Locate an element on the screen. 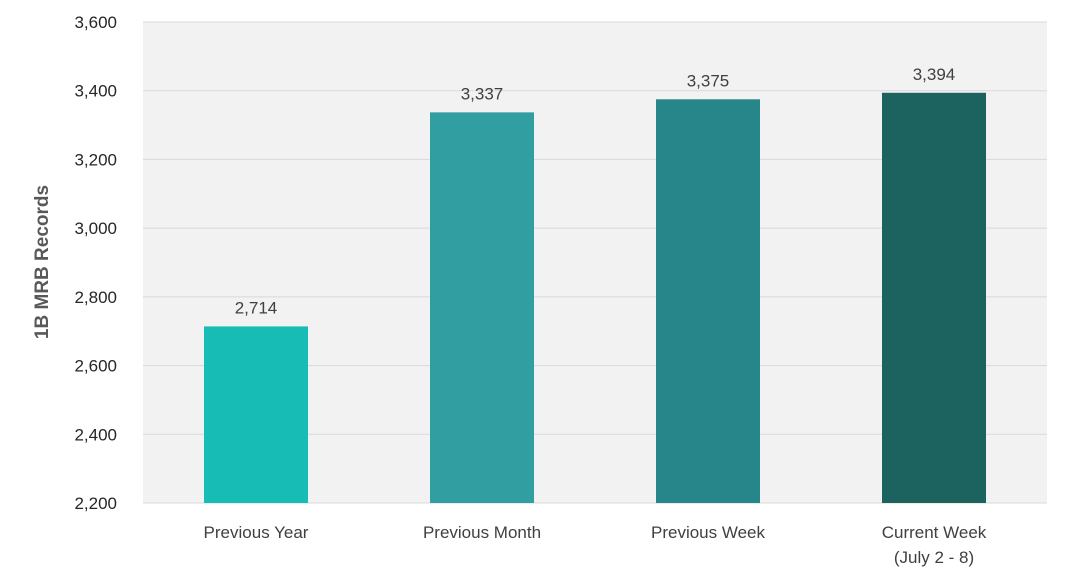 This screenshot has width=1070, height=585. y-axis-title: 1B MRB Records is located at coordinates (42, 262).